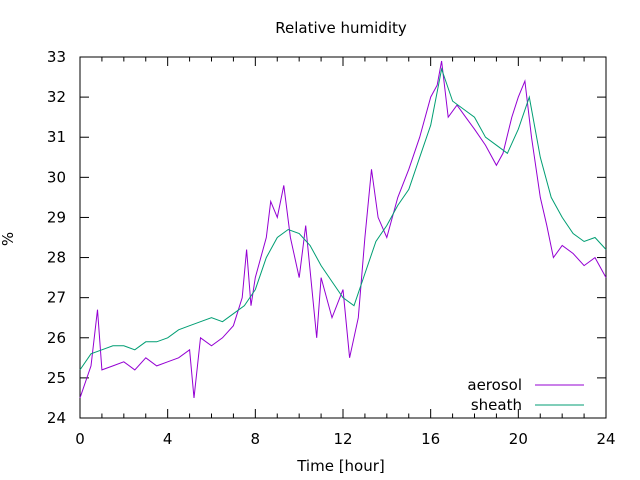  I want to click on legend-label-aerosol: aerosol, so click(494, 385).